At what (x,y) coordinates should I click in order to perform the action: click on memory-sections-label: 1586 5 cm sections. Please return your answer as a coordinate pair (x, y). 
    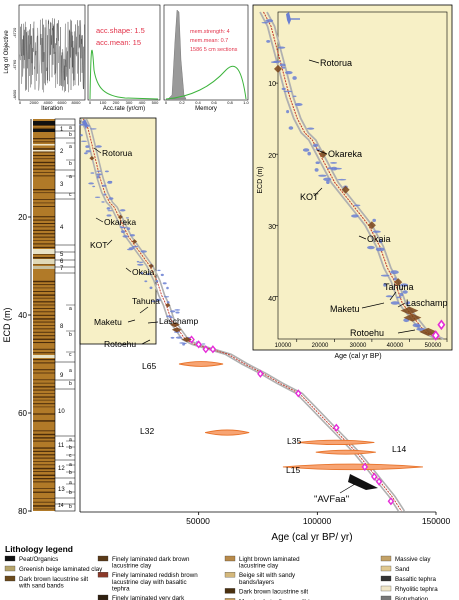
    Looking at the image, I should click on (214, 50).